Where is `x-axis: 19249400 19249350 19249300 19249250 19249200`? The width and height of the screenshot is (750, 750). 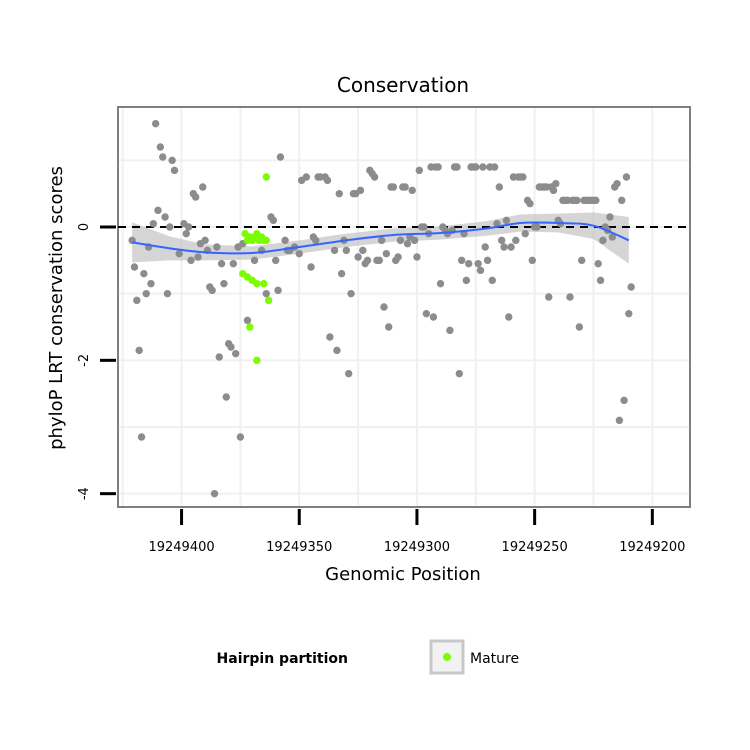
x-axis: 19249400 19249350 19249300 19249250 19249200 is located at coordinates (416, 532).